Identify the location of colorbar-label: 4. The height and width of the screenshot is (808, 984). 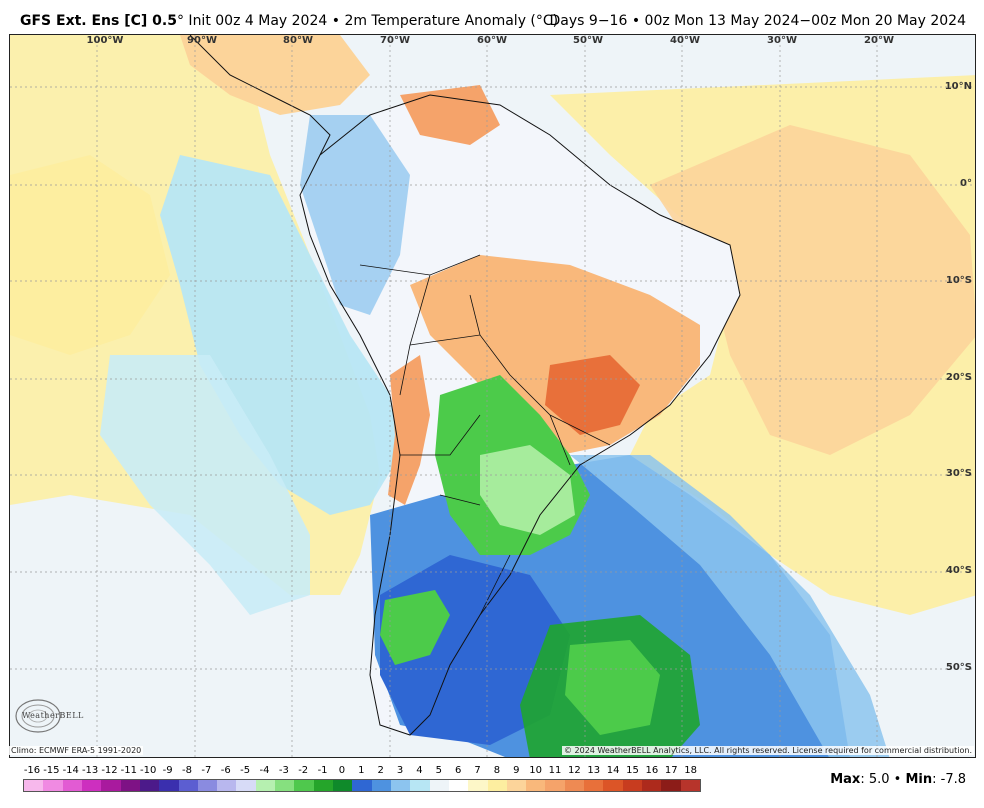
(419, 770).